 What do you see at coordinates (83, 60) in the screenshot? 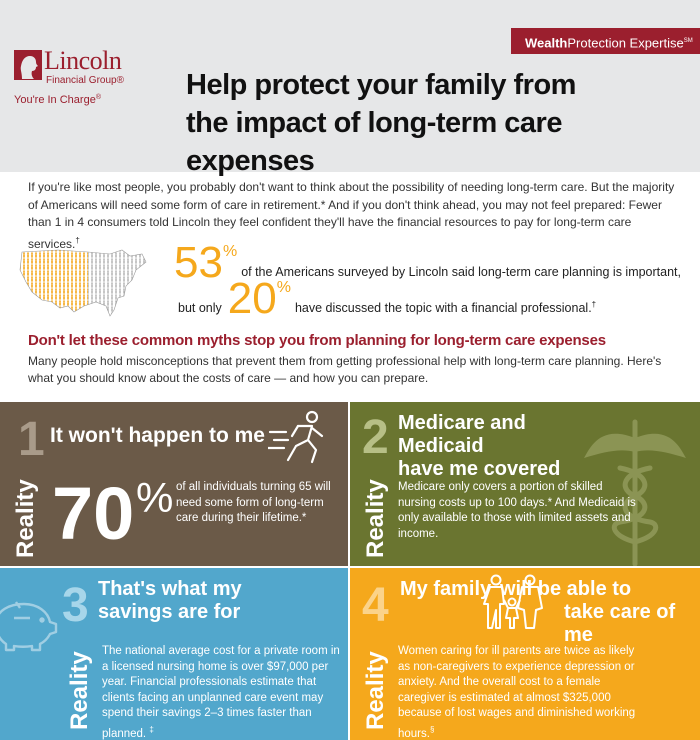
I see `logo-wordmark: Lincoln` at bounding box center [83, 60].